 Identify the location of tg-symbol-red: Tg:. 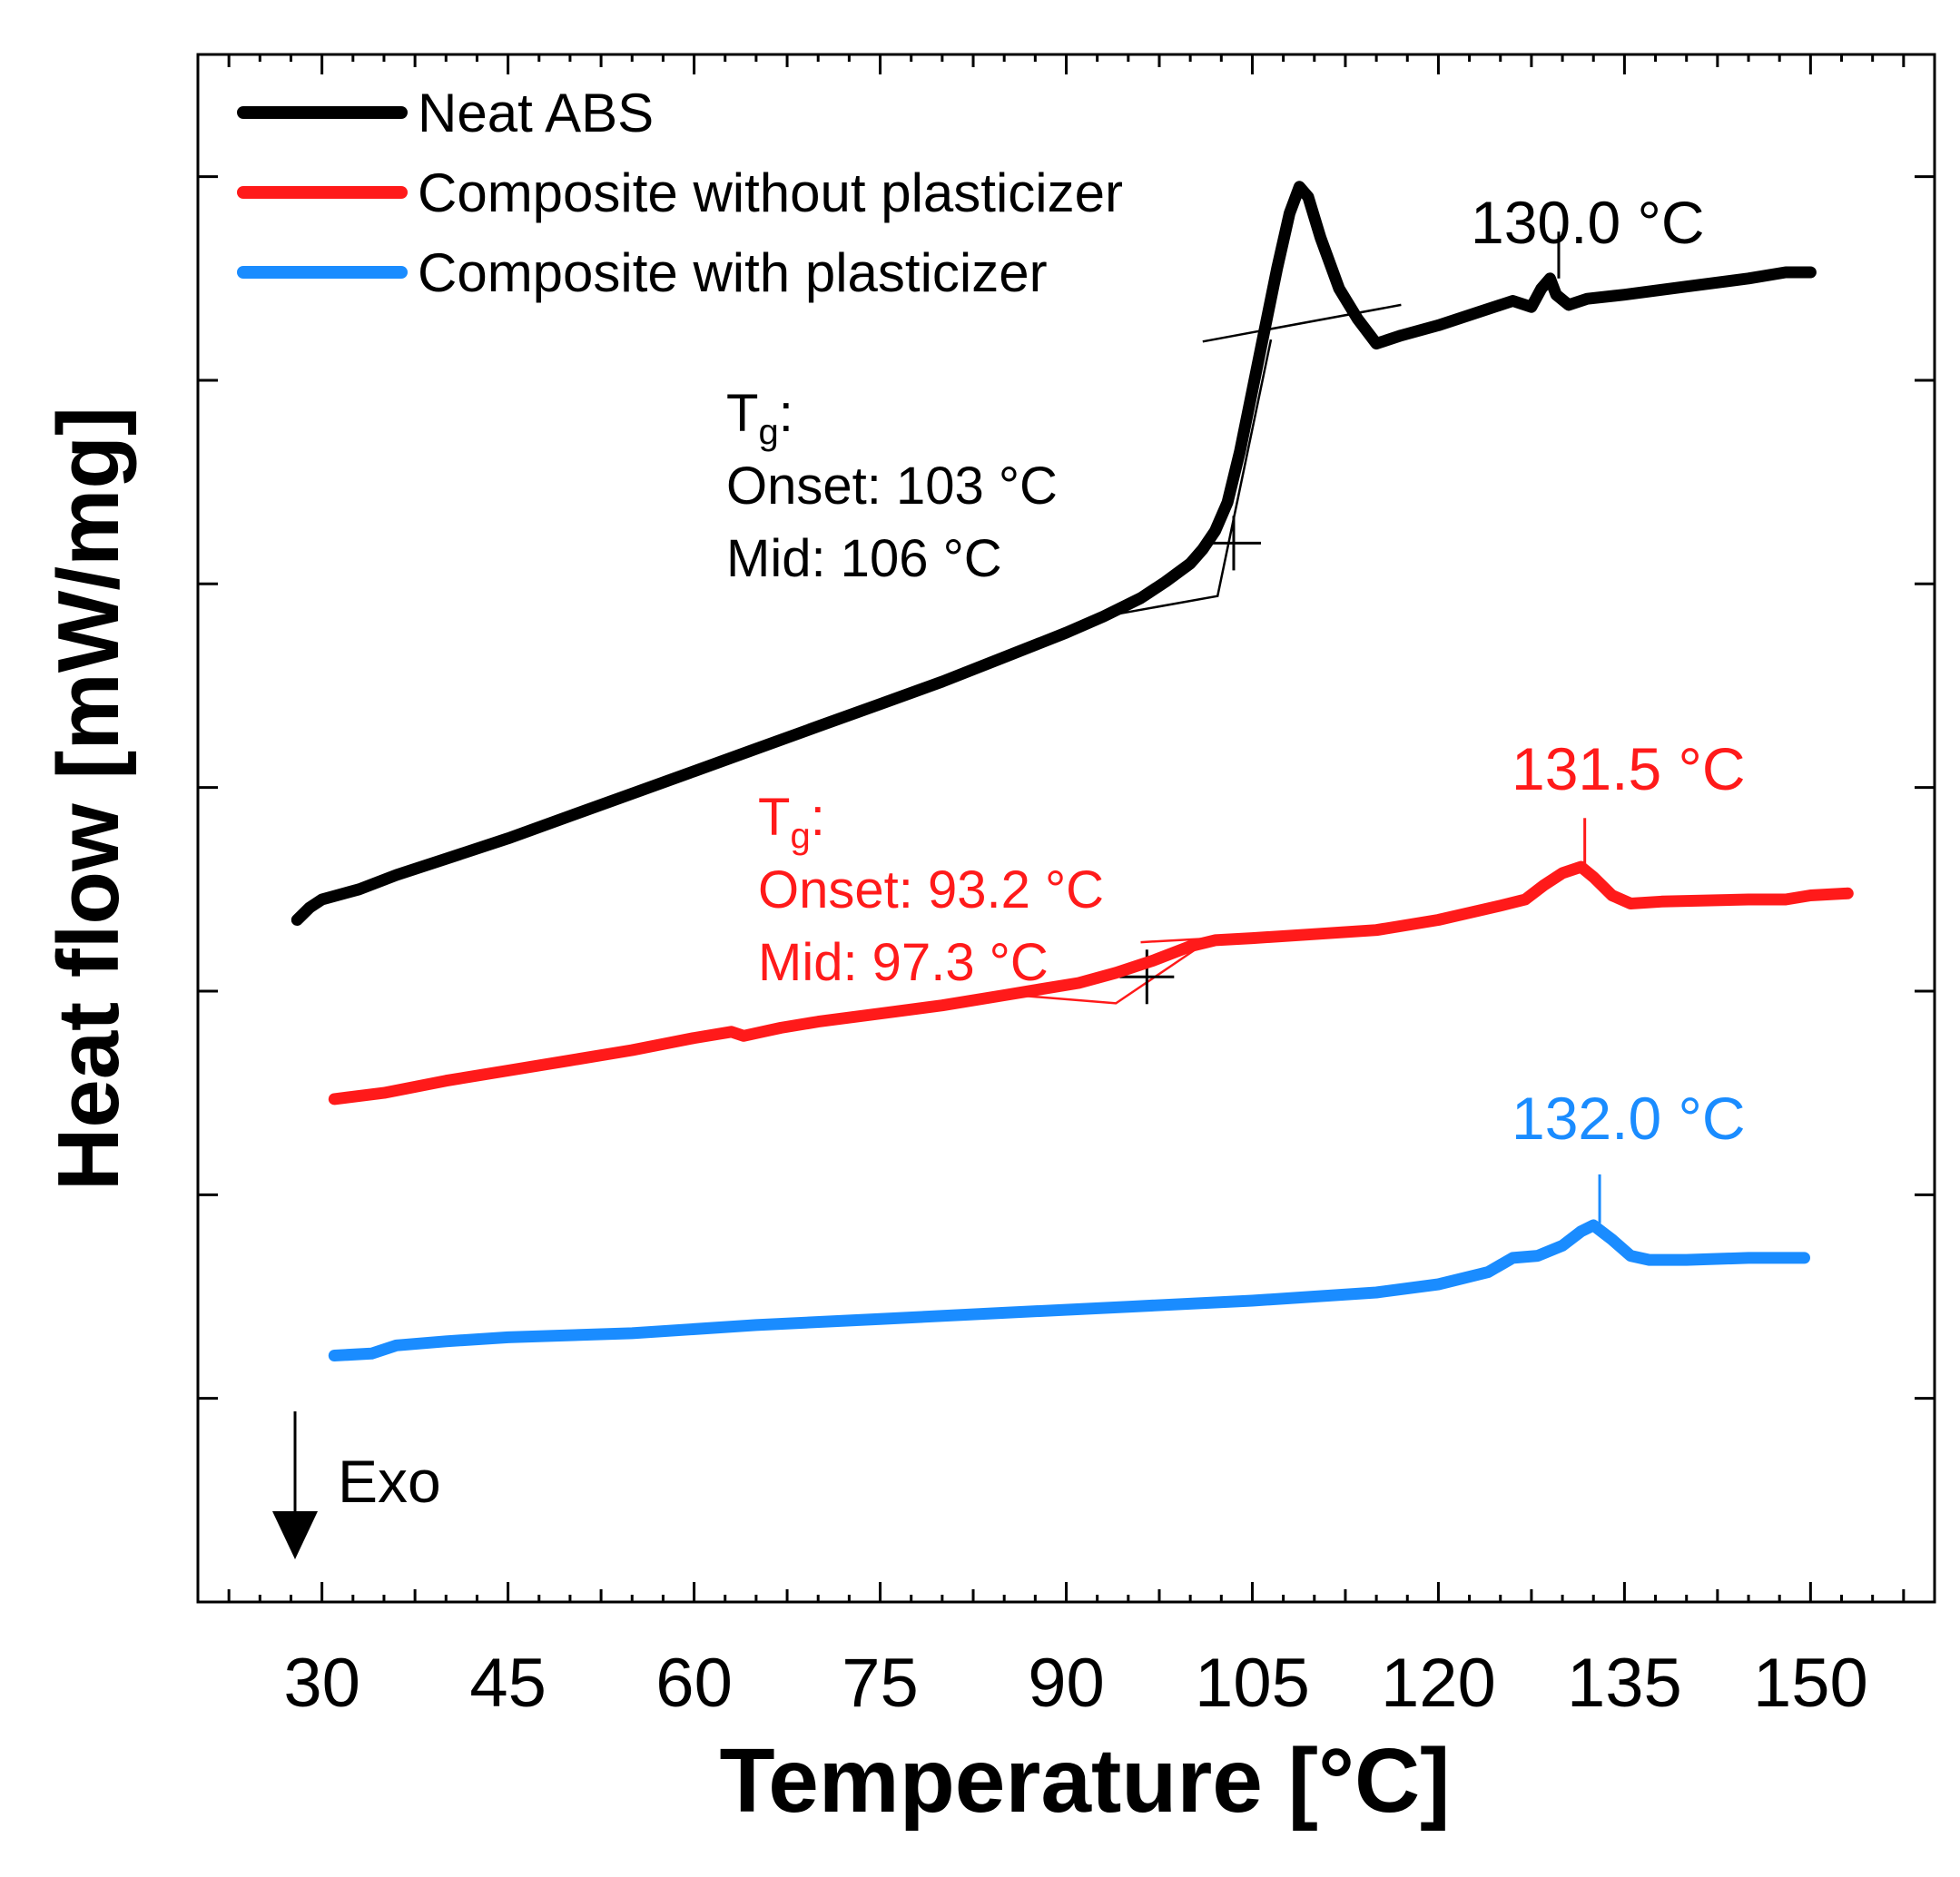
(791, 822).